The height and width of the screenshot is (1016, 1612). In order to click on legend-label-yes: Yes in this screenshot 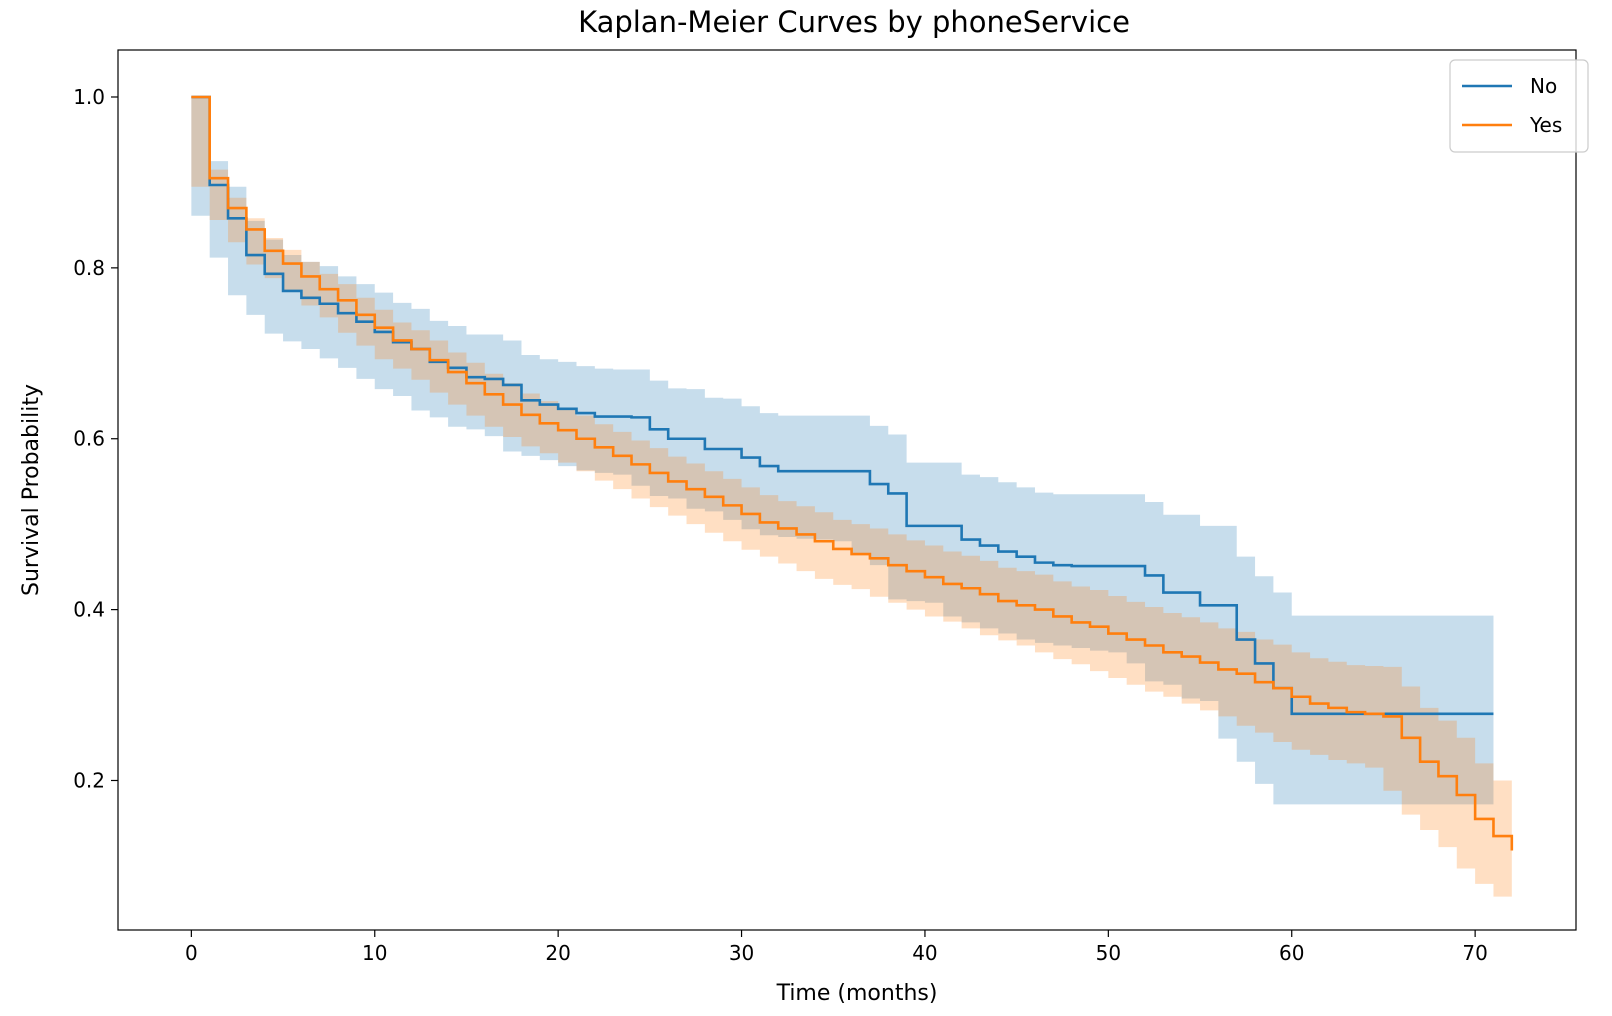, I will do `click(1545, 125)`.